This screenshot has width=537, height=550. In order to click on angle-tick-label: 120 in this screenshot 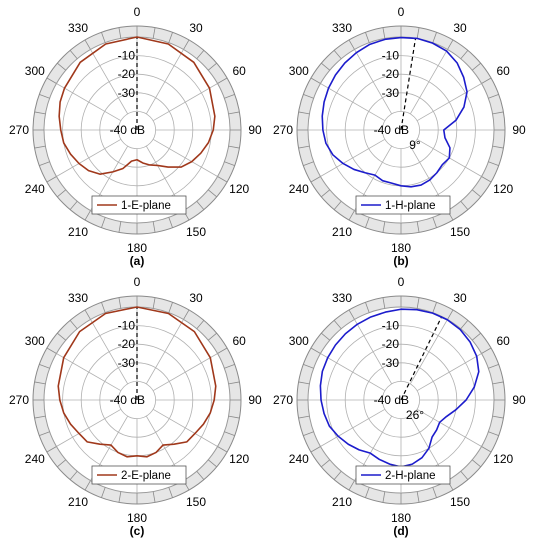, I will do `click(239, 459)`.